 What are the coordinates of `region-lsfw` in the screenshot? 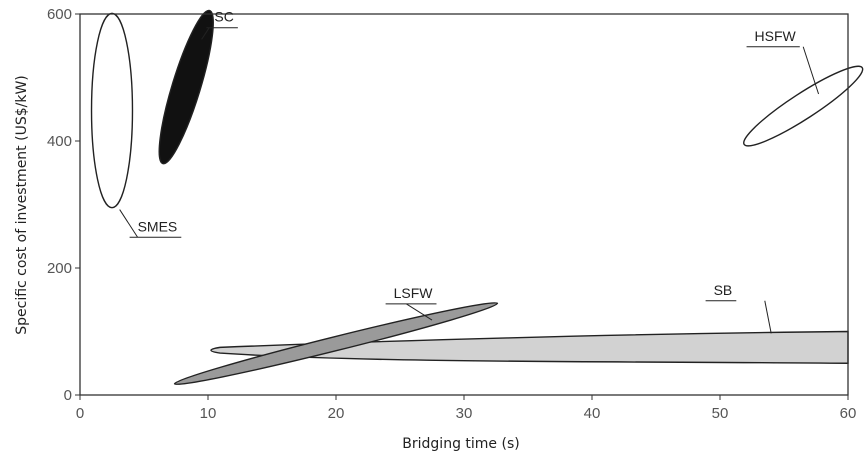 It's located at (336, 344).